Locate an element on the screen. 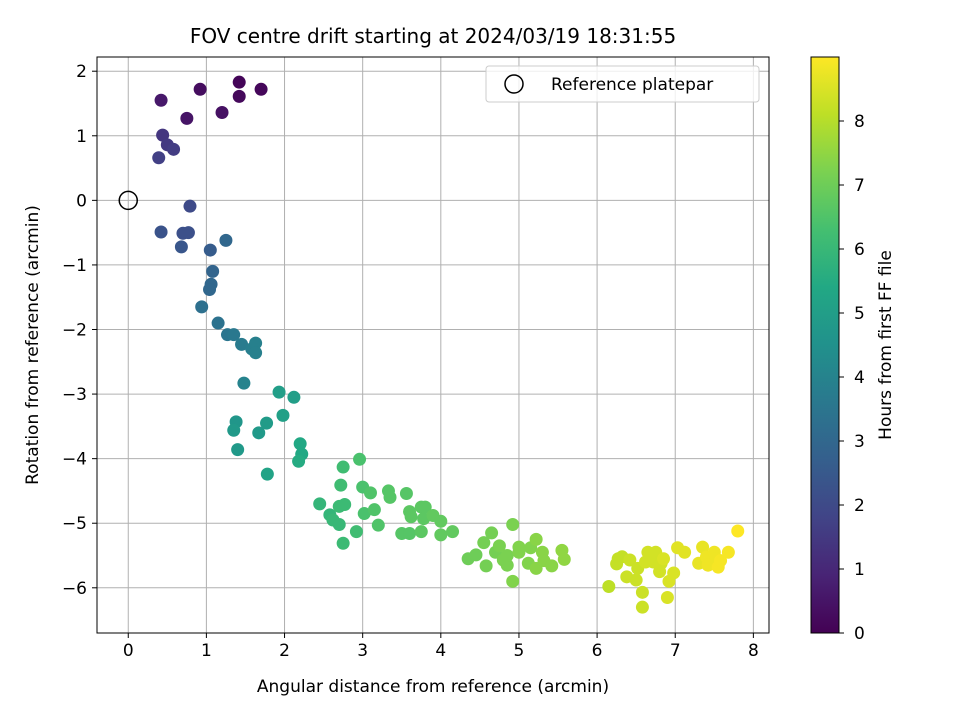  x-axis-ticks: 0 1 2 3 4 5 6 7 8 is located at coordinates (441, 647).